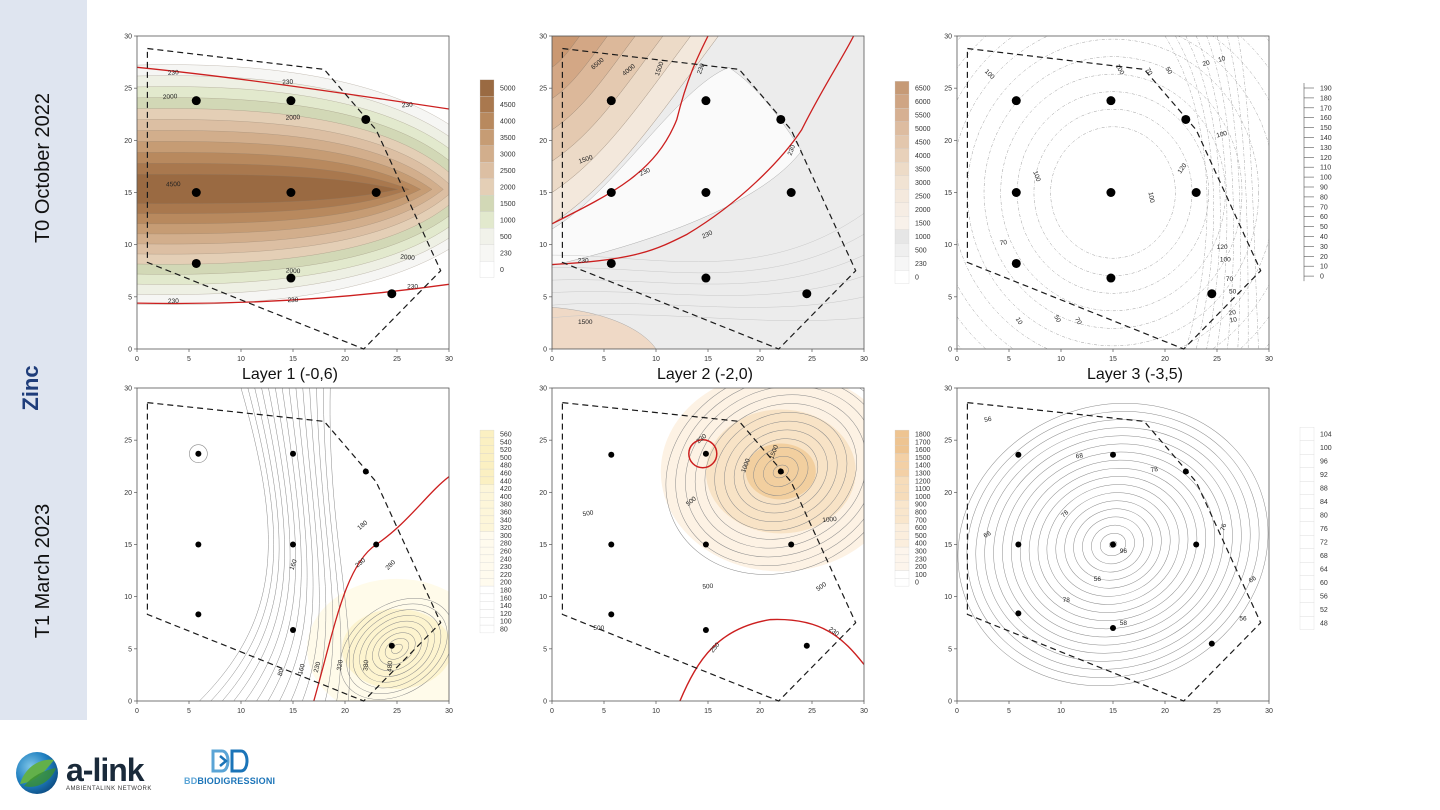 The height and width of the screenshot is (810, 1440). Describe the element at coordinates (708, 359) in the screenshot. I see `x-tick-label: 15` at that location.